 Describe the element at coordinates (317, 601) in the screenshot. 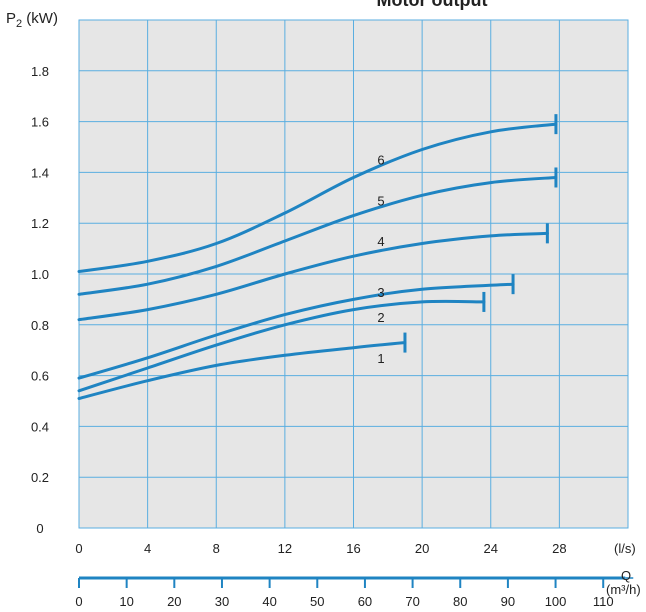

I see `secondary-x-tick-label: 50` at that location.